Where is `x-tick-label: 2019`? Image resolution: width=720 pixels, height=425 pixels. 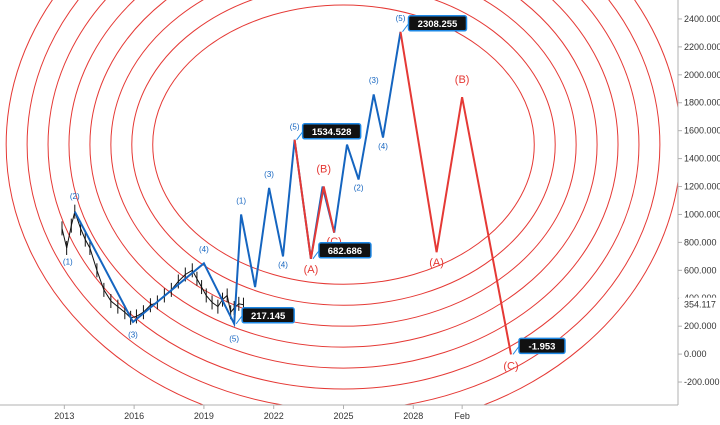
x-tick-label: 2019 is located at coordinates (204, 416).